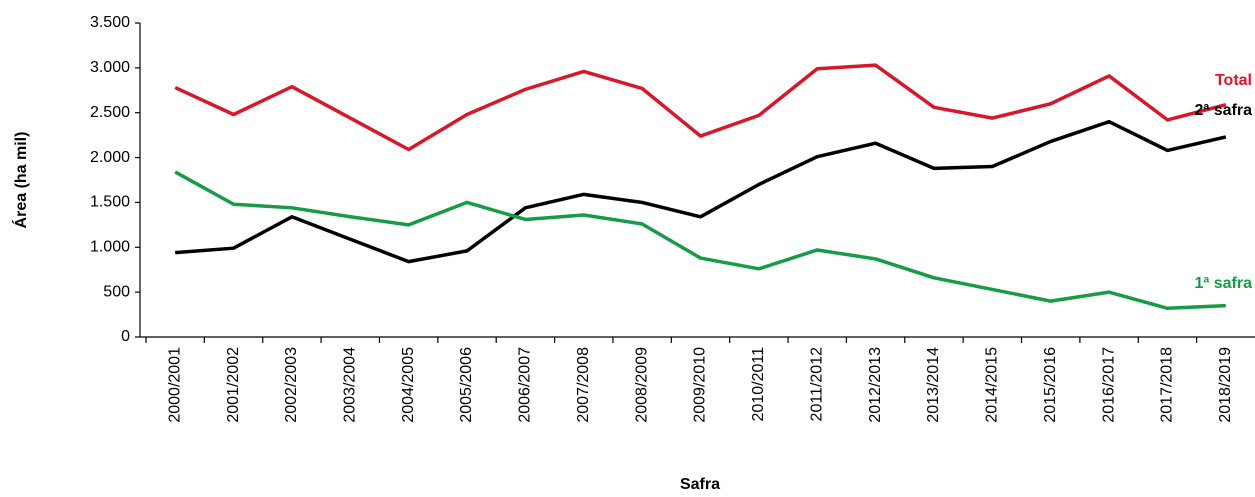 This screenshot has width=1255, height=497. What do you see at coordinates (110, 22) in the screenshot?
I see `y-tick-label: 3.500` at bounding box center [110, 22].